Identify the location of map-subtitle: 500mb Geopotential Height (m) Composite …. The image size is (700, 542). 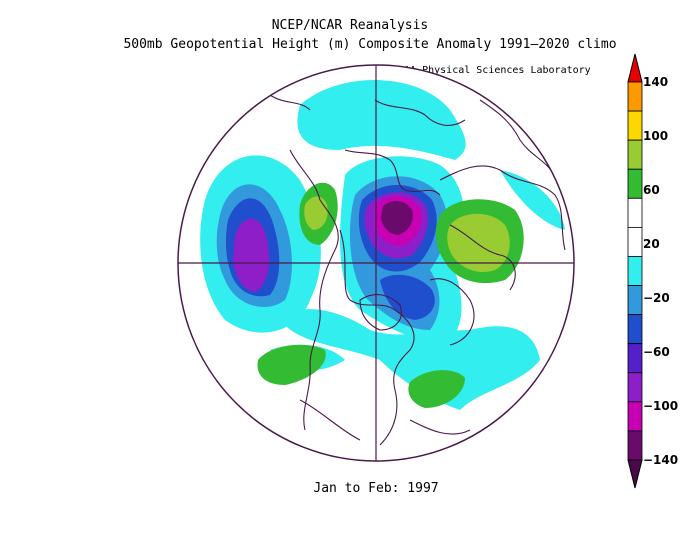
(370, 44).